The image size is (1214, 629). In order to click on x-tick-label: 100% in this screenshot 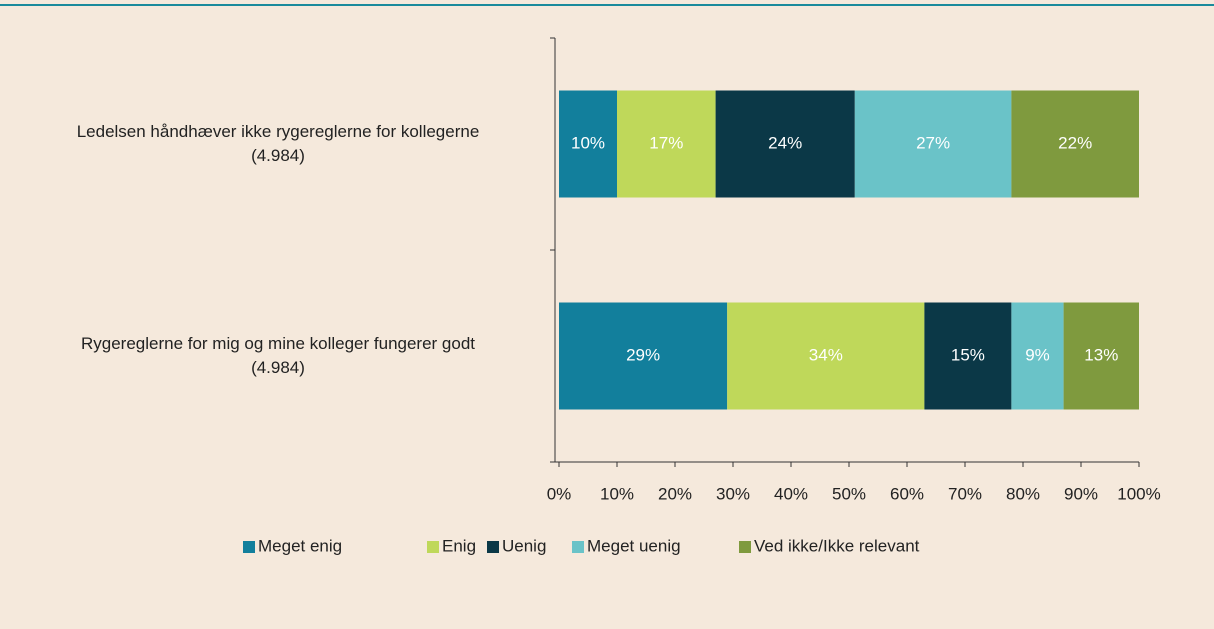, I will do `click(1138, 493)`.